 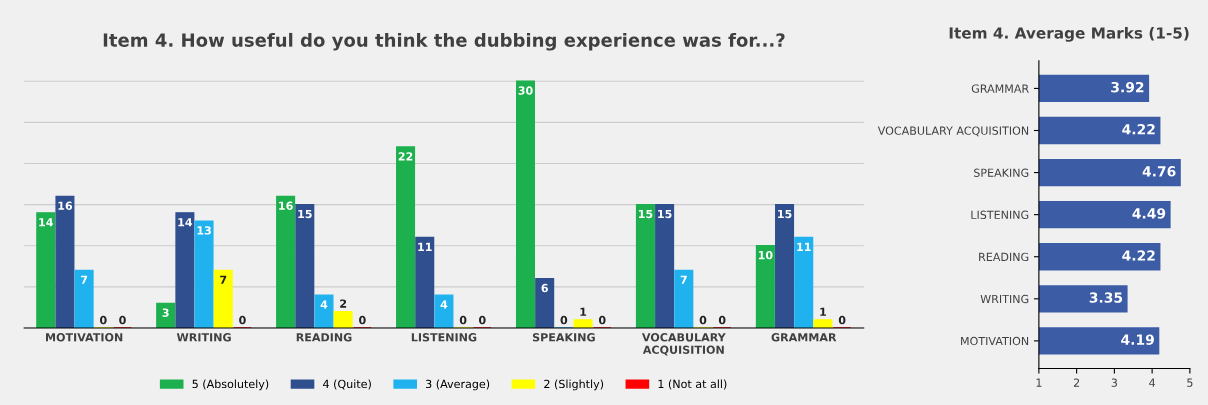 What do you see at coordinates (525, 90) in the screenshot?
I see `data-label: 30` at bounding box center [525, 90].